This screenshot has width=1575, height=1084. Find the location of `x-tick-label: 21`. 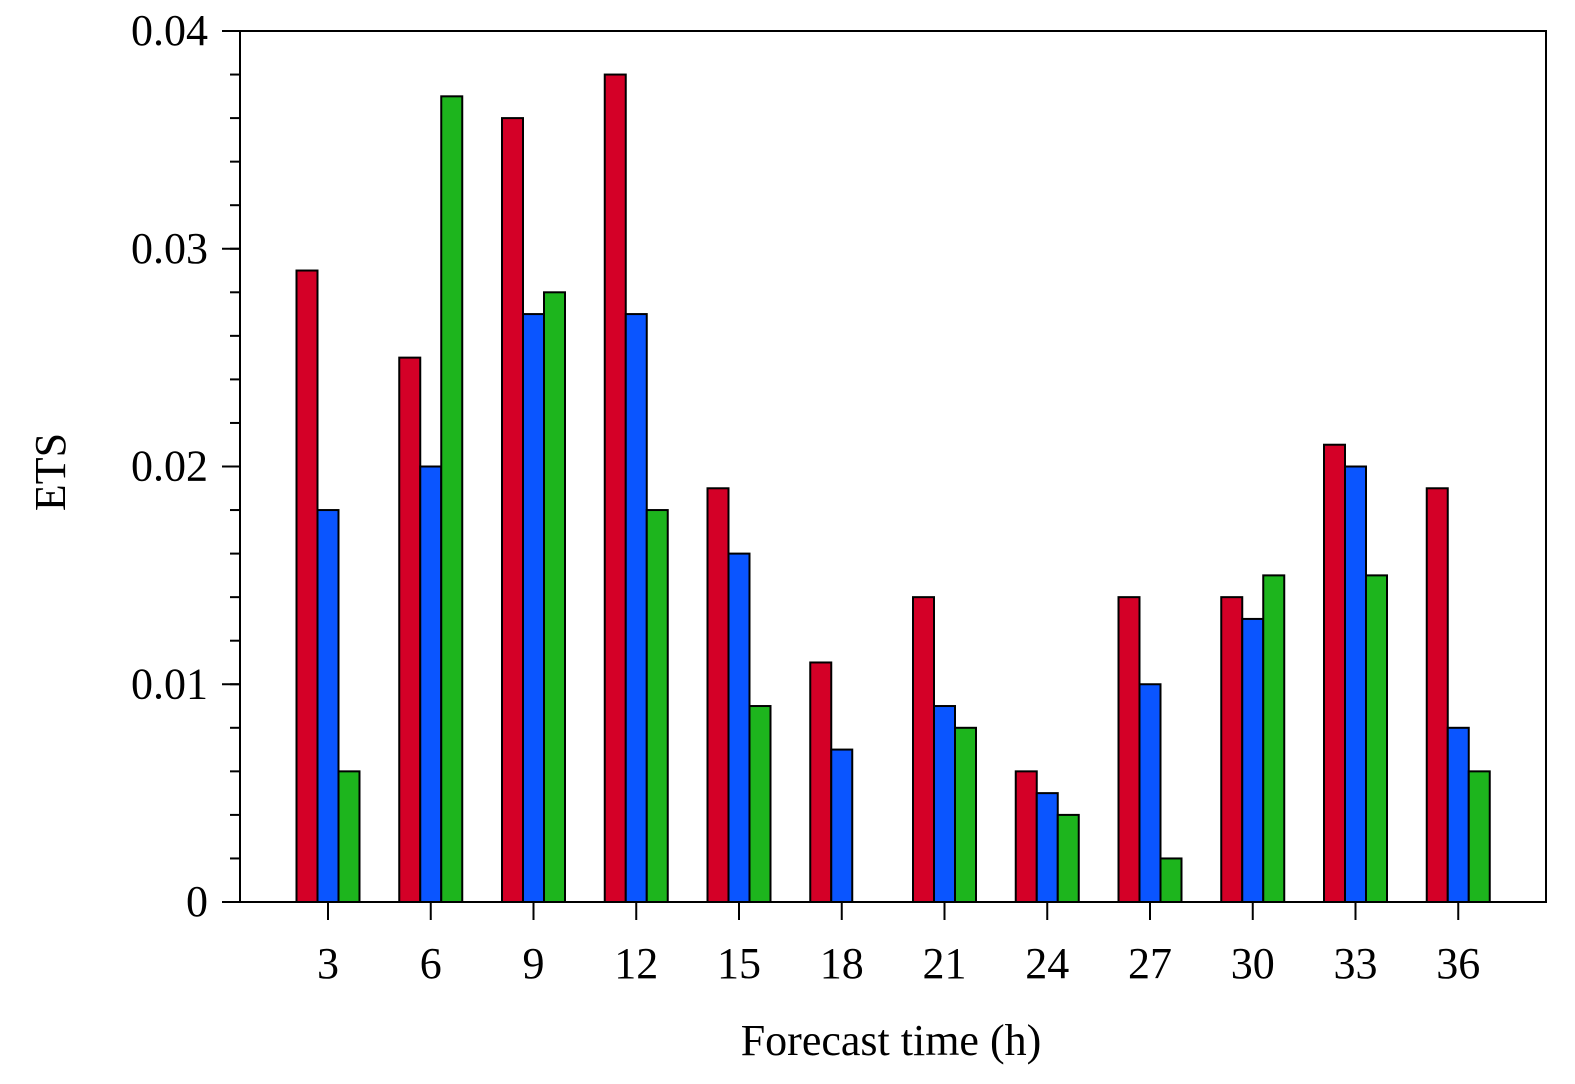

x-tick-label: 21 is located at coordinates (945, 963).